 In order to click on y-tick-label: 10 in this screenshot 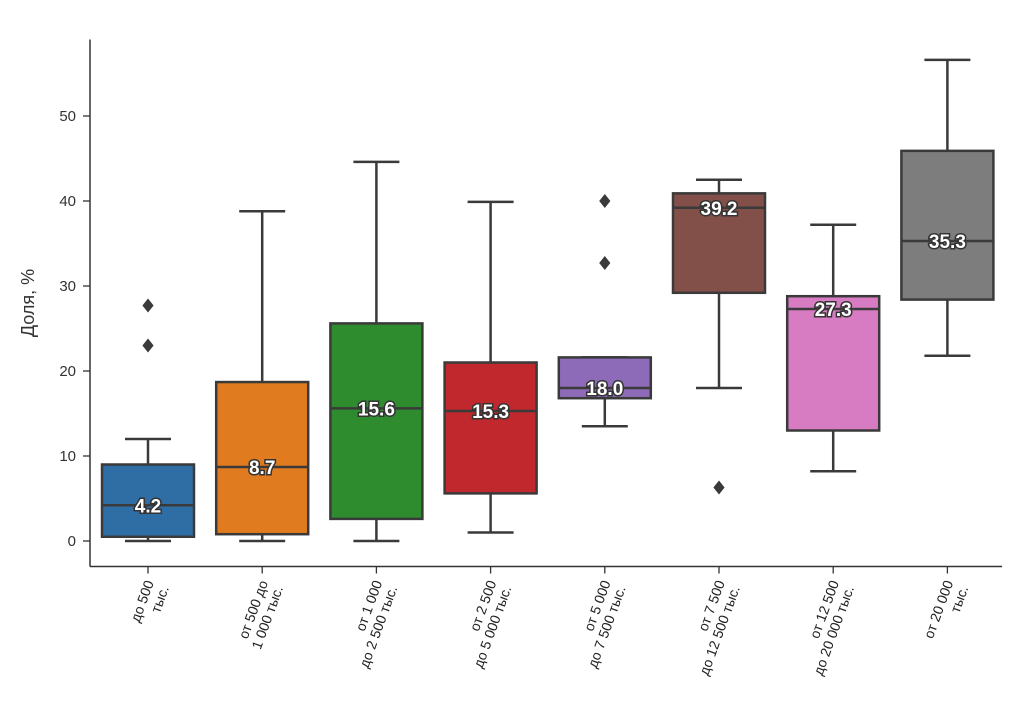, I will do `click(67, 456)`.